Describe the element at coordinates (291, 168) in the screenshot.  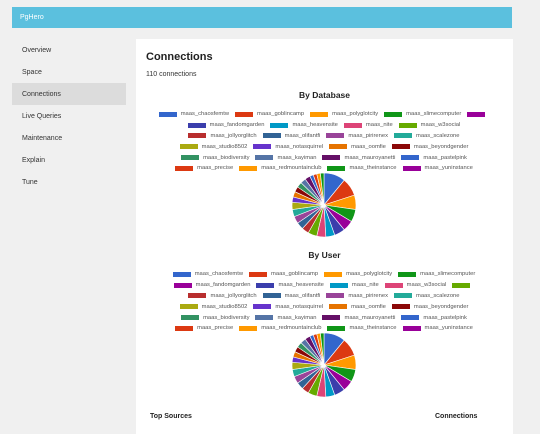
I see `legend-label: maas_redmountainclub` at that location.